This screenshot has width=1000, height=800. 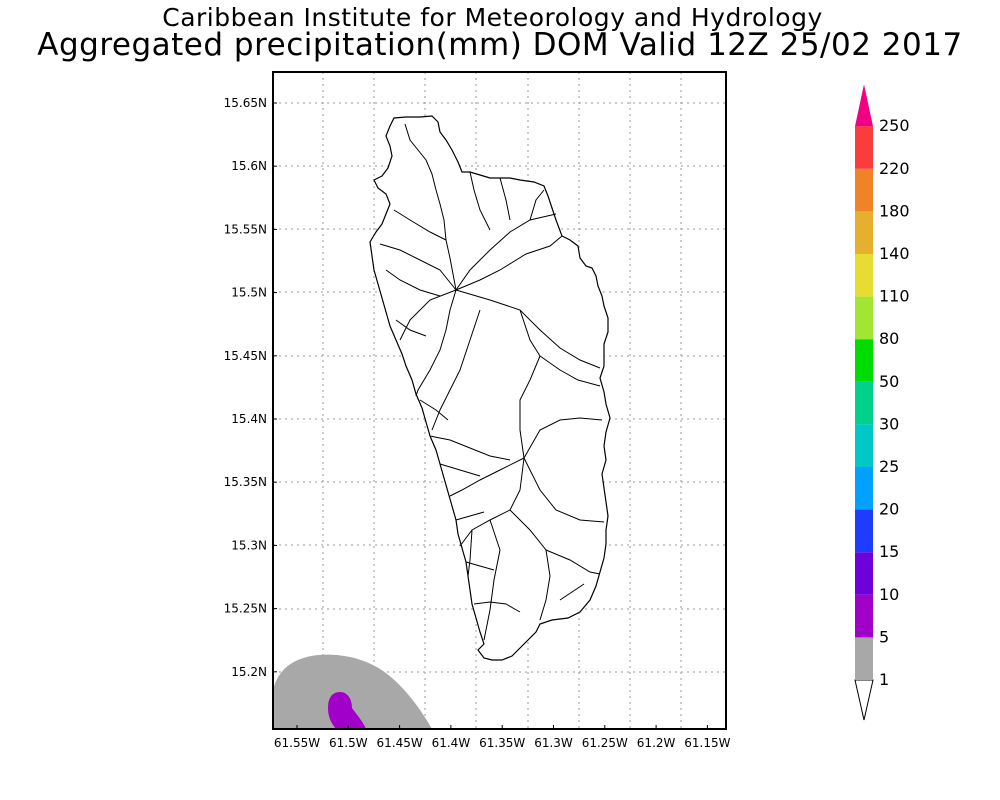 I want to click on latitude-tick-label: 15.2N, so click(x=249, y=672).